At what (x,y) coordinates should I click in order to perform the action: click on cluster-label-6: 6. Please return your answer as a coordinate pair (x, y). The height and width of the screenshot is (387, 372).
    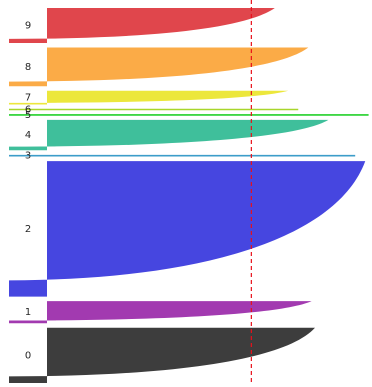
    Looking at the image, I should click on (28, 110).